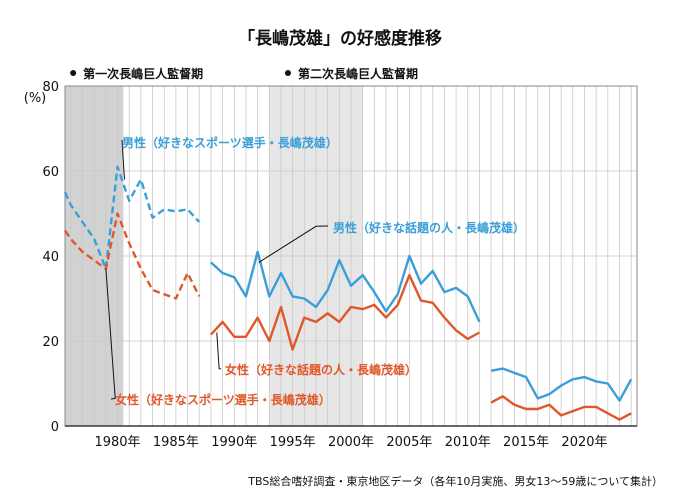 The image size is (680, 500). What do you see at coordinates (143, 73) in the screenshot?
I see `period-label: 第一次長嶋巨人監督期` at bounding box center [143, 73].